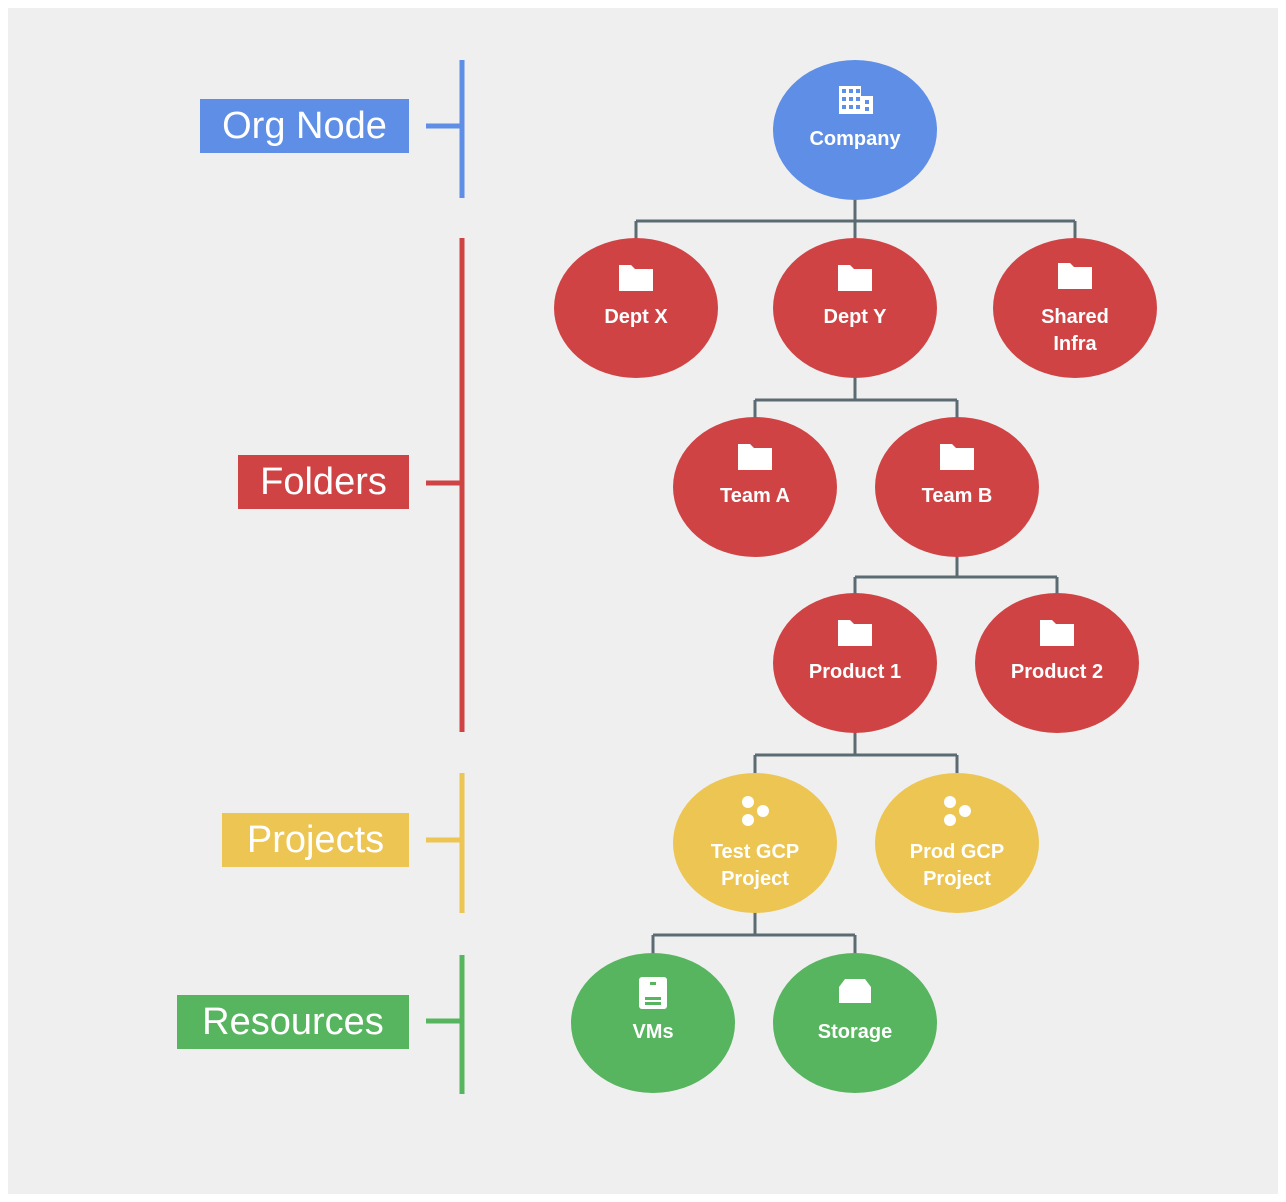 The width and height of the screenshot is (1286, 1202). What do you see at coordinates (855, 139) in the screenshot?
I see `node-label: Company` at bounding box center [855, 139].